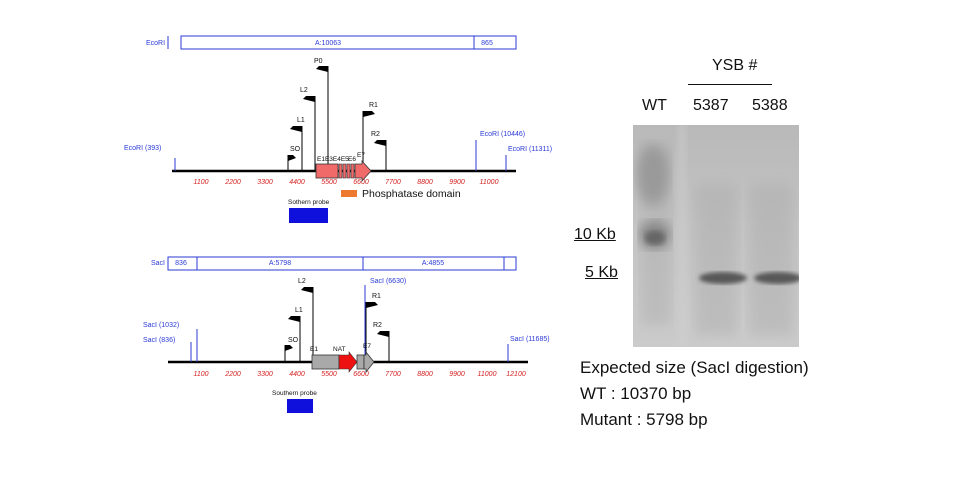 The height and width of the screenshot is (480, 960). I want to click on ecori-tick: 5500, so click(329, 182).